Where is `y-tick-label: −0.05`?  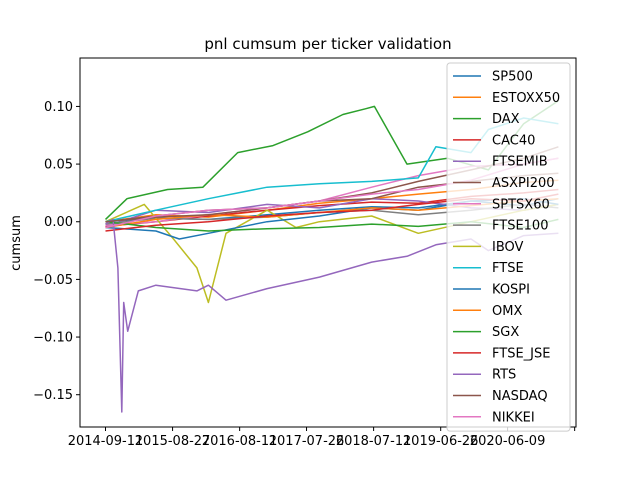
y-tick-label: −0.05 is located at coordinates (53, 280).